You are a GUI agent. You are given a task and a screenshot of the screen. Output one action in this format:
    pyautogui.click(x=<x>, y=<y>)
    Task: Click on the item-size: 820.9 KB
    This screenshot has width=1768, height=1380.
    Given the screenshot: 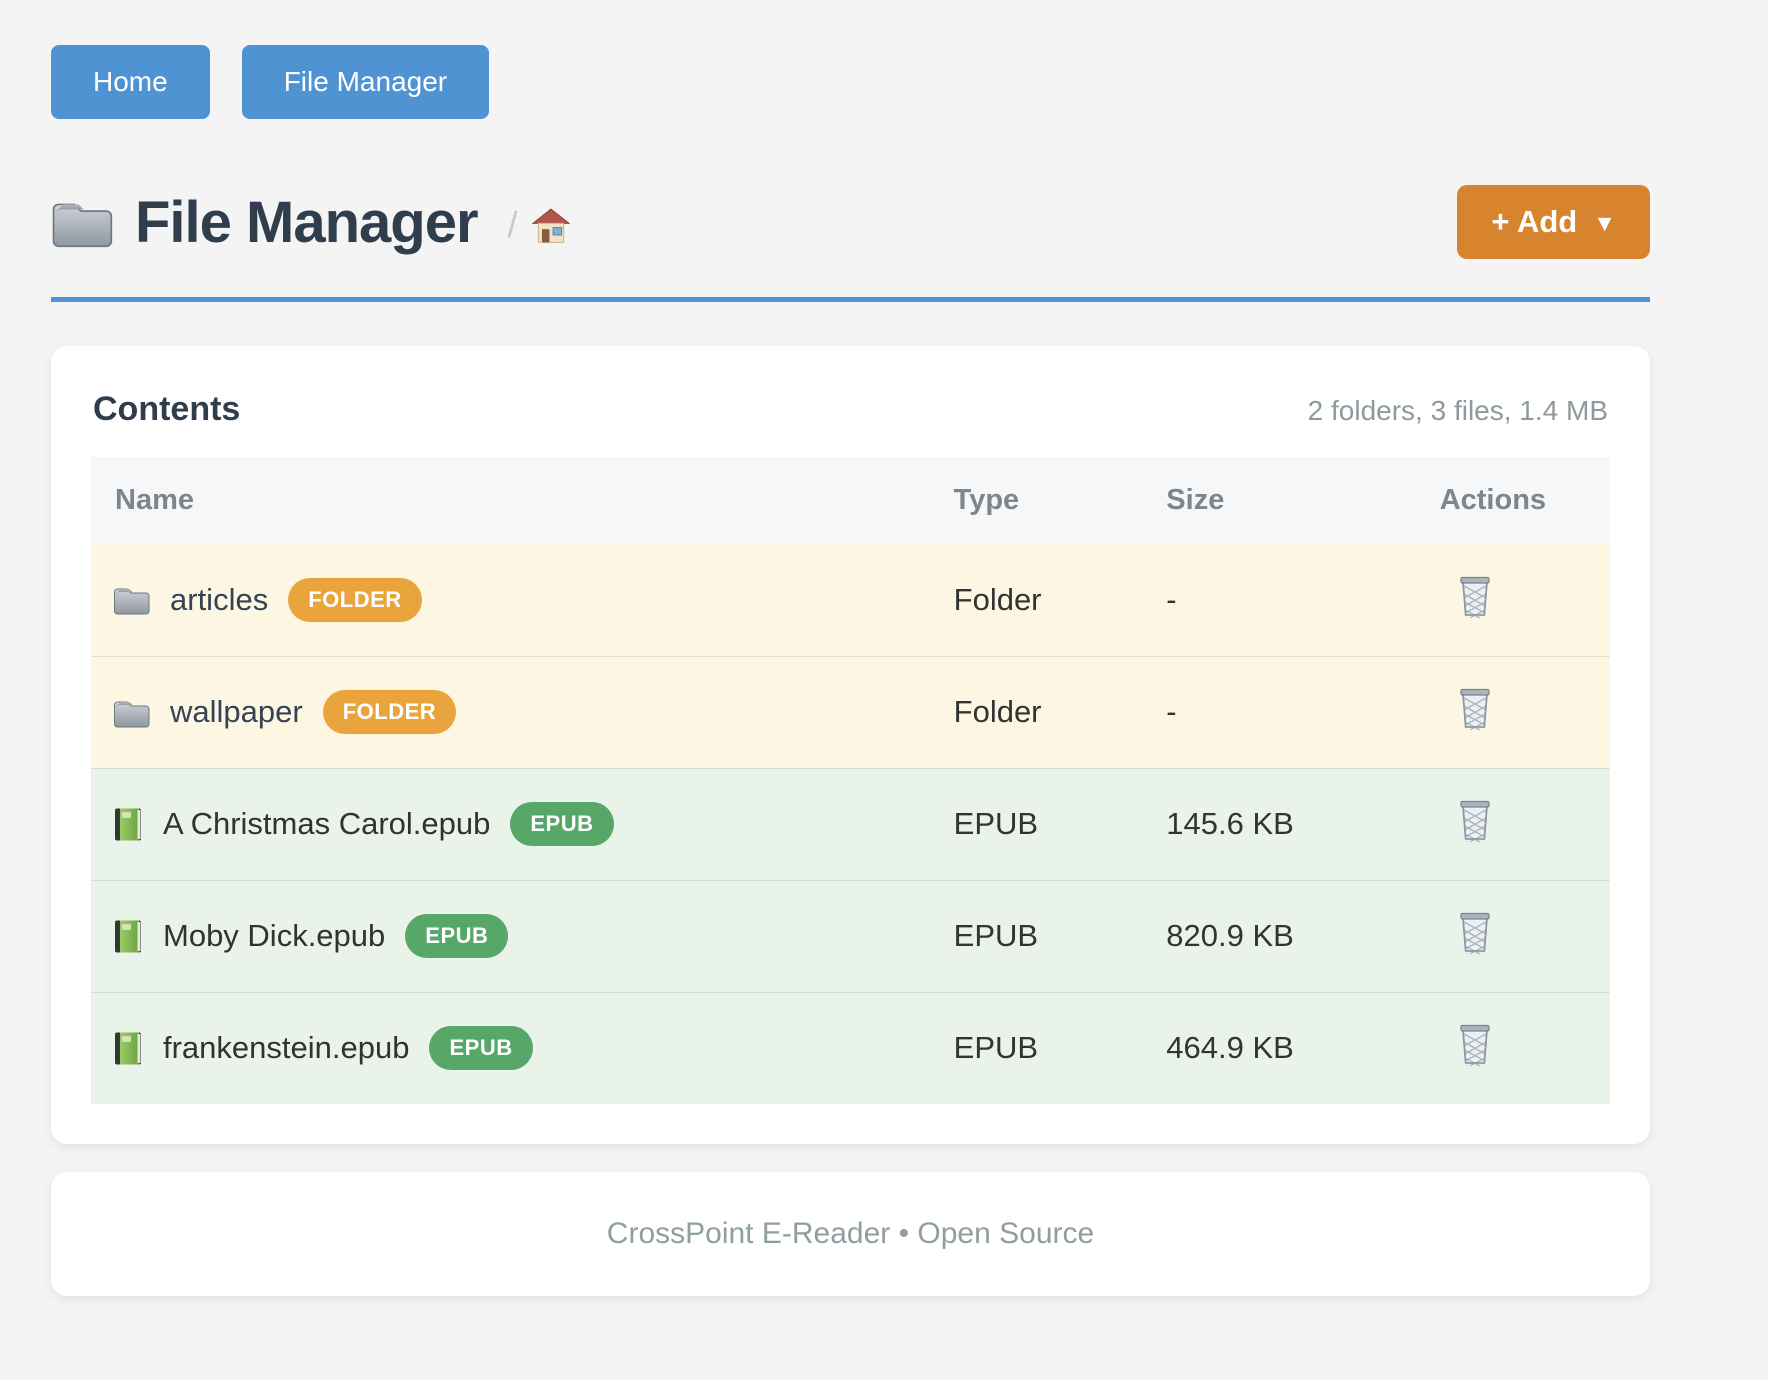 What is the action you would take?
    pyautogui.click(x=1230, y=935)
    